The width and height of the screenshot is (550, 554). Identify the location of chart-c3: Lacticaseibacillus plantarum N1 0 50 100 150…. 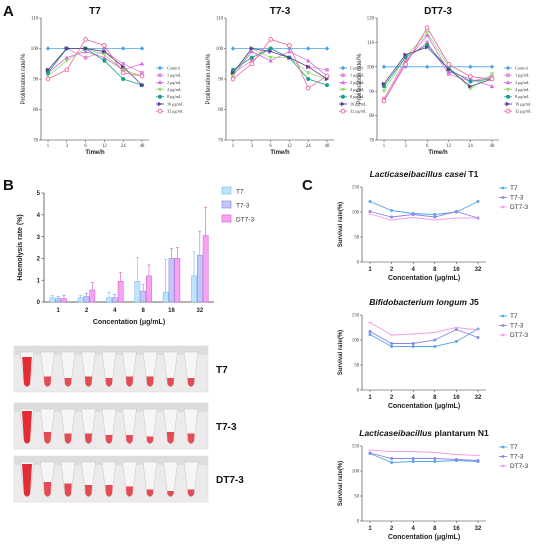
(433, 484).